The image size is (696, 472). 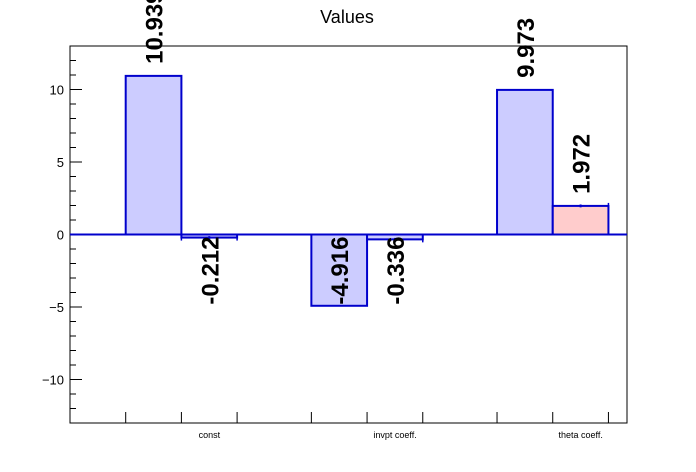 What do you see at coordinates (57, 90) in the screenshot?
I see `y-tick-label: 10` at bounding box center [57, 90].